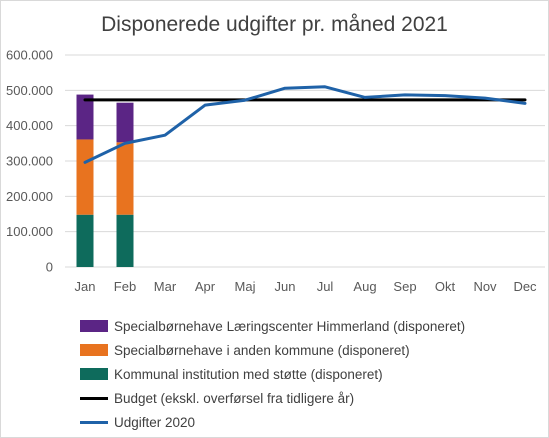  What do you see at coordinates (364, 286) in the screenshot?
I see `x-tick-label: Aug` at bounding box center [364, 286].